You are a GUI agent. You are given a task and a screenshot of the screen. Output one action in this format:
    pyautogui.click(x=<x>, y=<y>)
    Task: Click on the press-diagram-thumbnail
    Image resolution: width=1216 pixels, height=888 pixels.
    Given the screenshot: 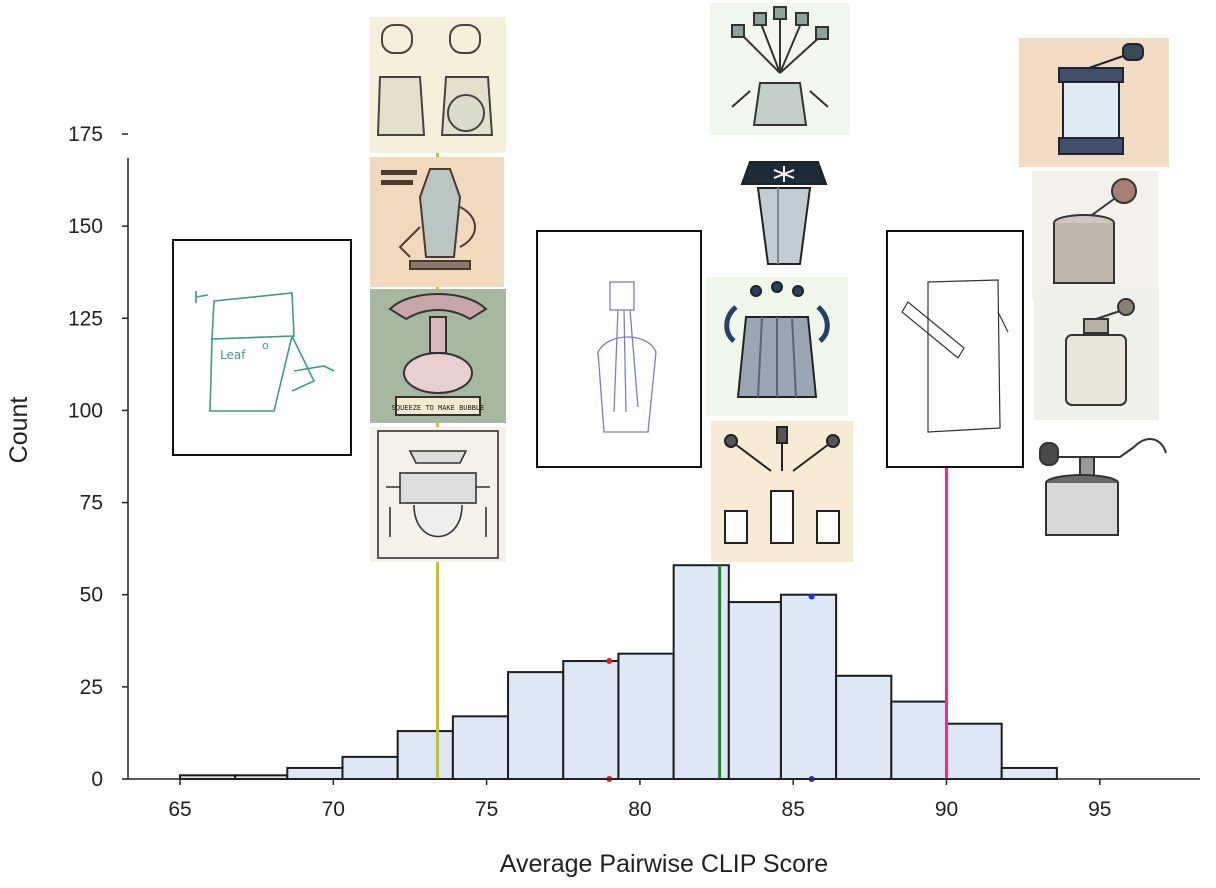 What is the action you would take?
    pyautogui.click(x=438, y=494)
    